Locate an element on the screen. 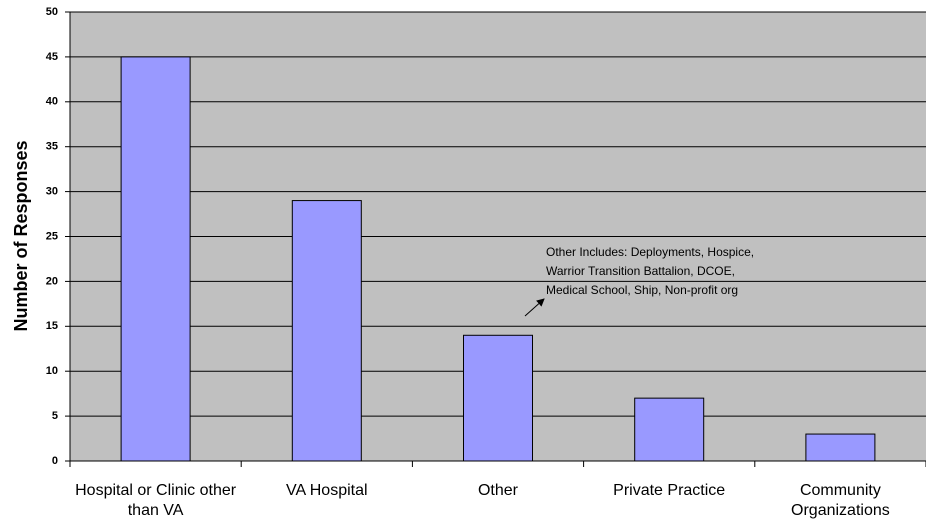 This screenshot has height=527, width=926. annotation: Medical School, Ship, Non-profit org is located at coordinates (642, 290).